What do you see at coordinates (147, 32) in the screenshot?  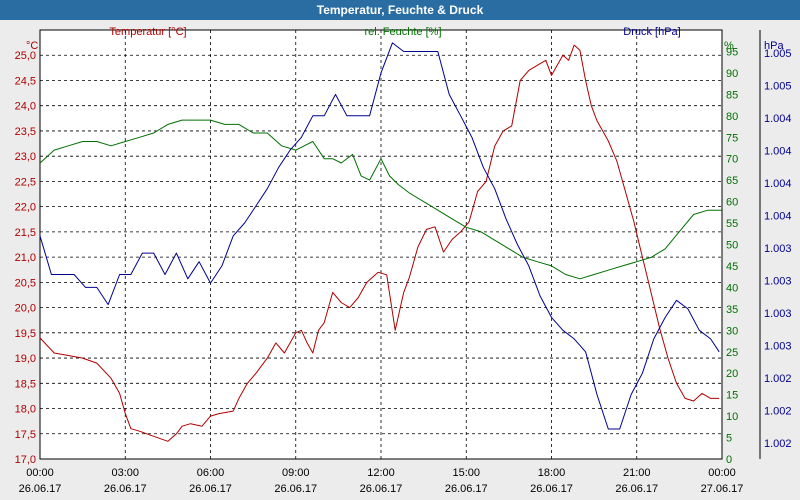 I see `temp-axis-label: Temperatur [°C]` at bounding box center [147, 32].